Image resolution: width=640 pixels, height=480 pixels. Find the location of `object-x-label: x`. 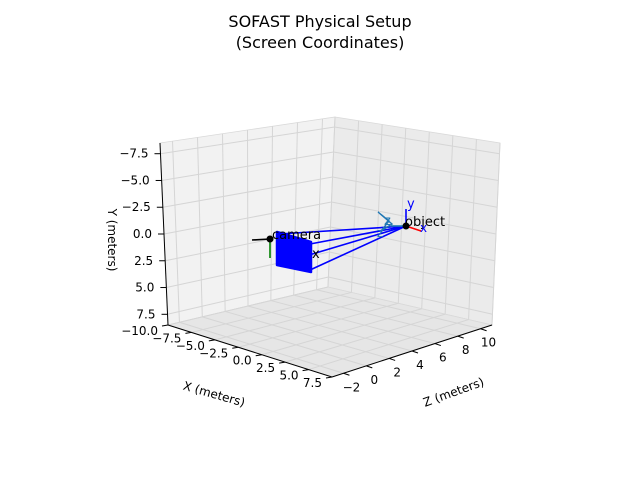

object-x-label: x is located at coordinates (423, 228).